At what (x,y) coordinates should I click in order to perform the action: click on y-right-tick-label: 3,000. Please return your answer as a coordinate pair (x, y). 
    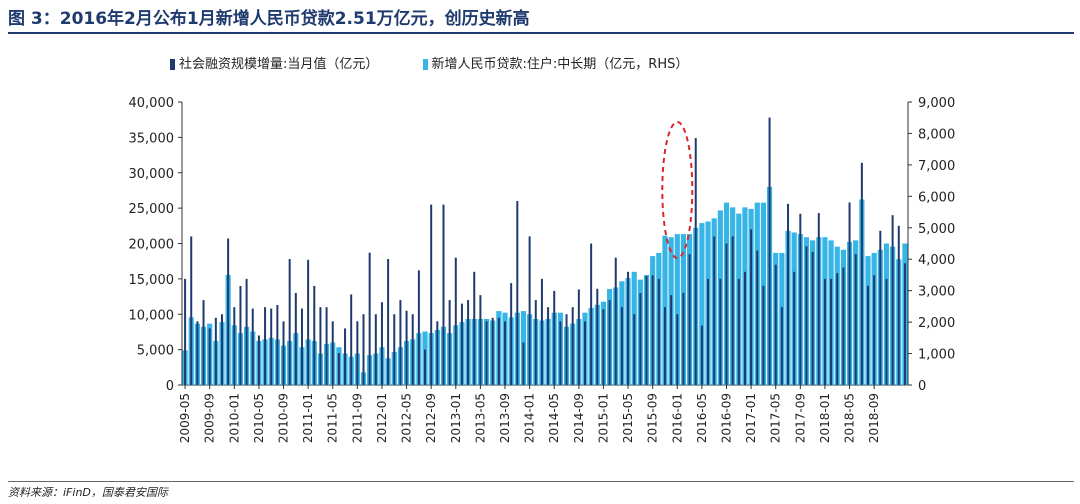
    Looking at the image, I should click on (936, 292).